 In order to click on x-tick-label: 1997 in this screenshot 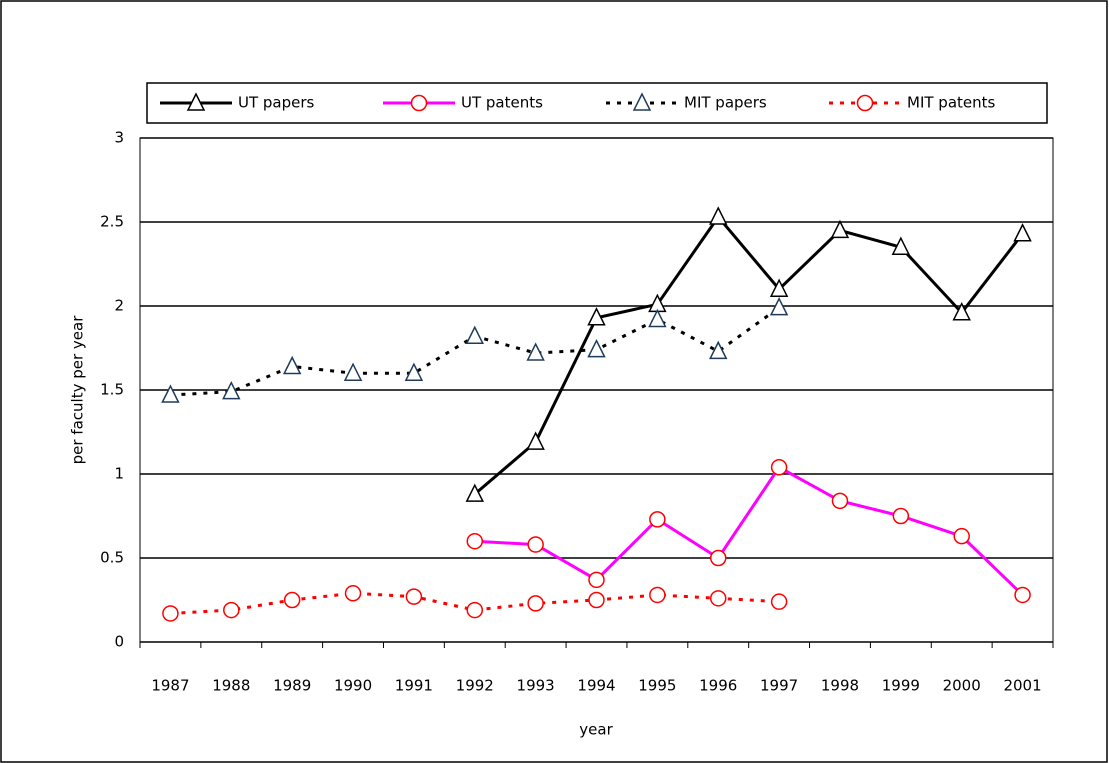, I will do `click(779, 686)`.